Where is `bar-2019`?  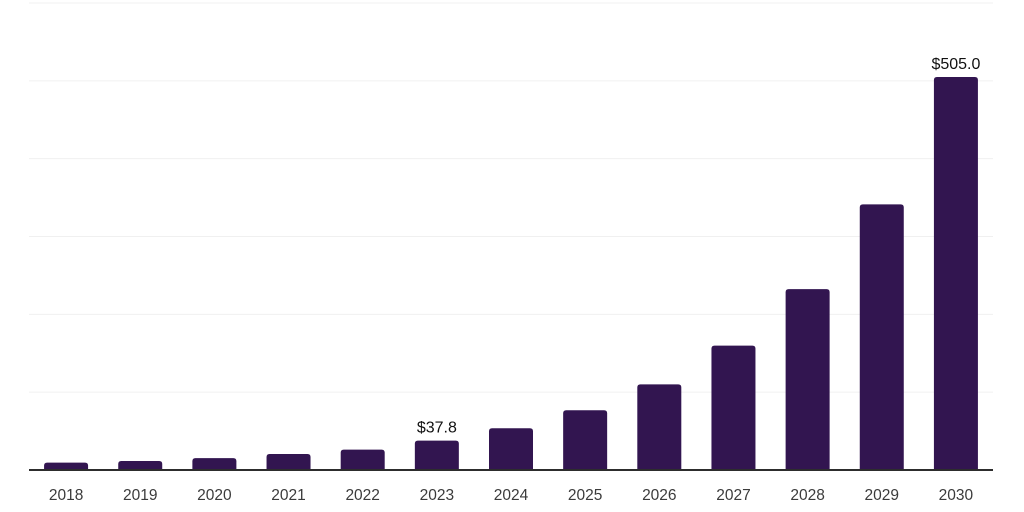
bar-2019 is located at coordinates (140, 465).